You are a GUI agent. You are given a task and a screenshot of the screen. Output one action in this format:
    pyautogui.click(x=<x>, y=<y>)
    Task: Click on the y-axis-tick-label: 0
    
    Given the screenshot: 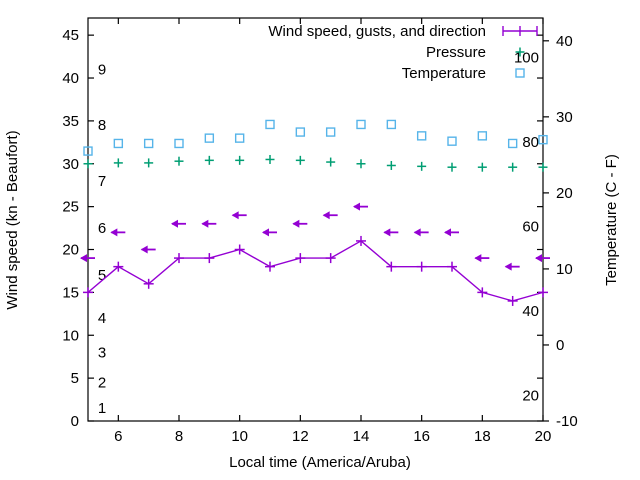 What is the action you would take?
    pyautogui.click(x=75, y=421)
    